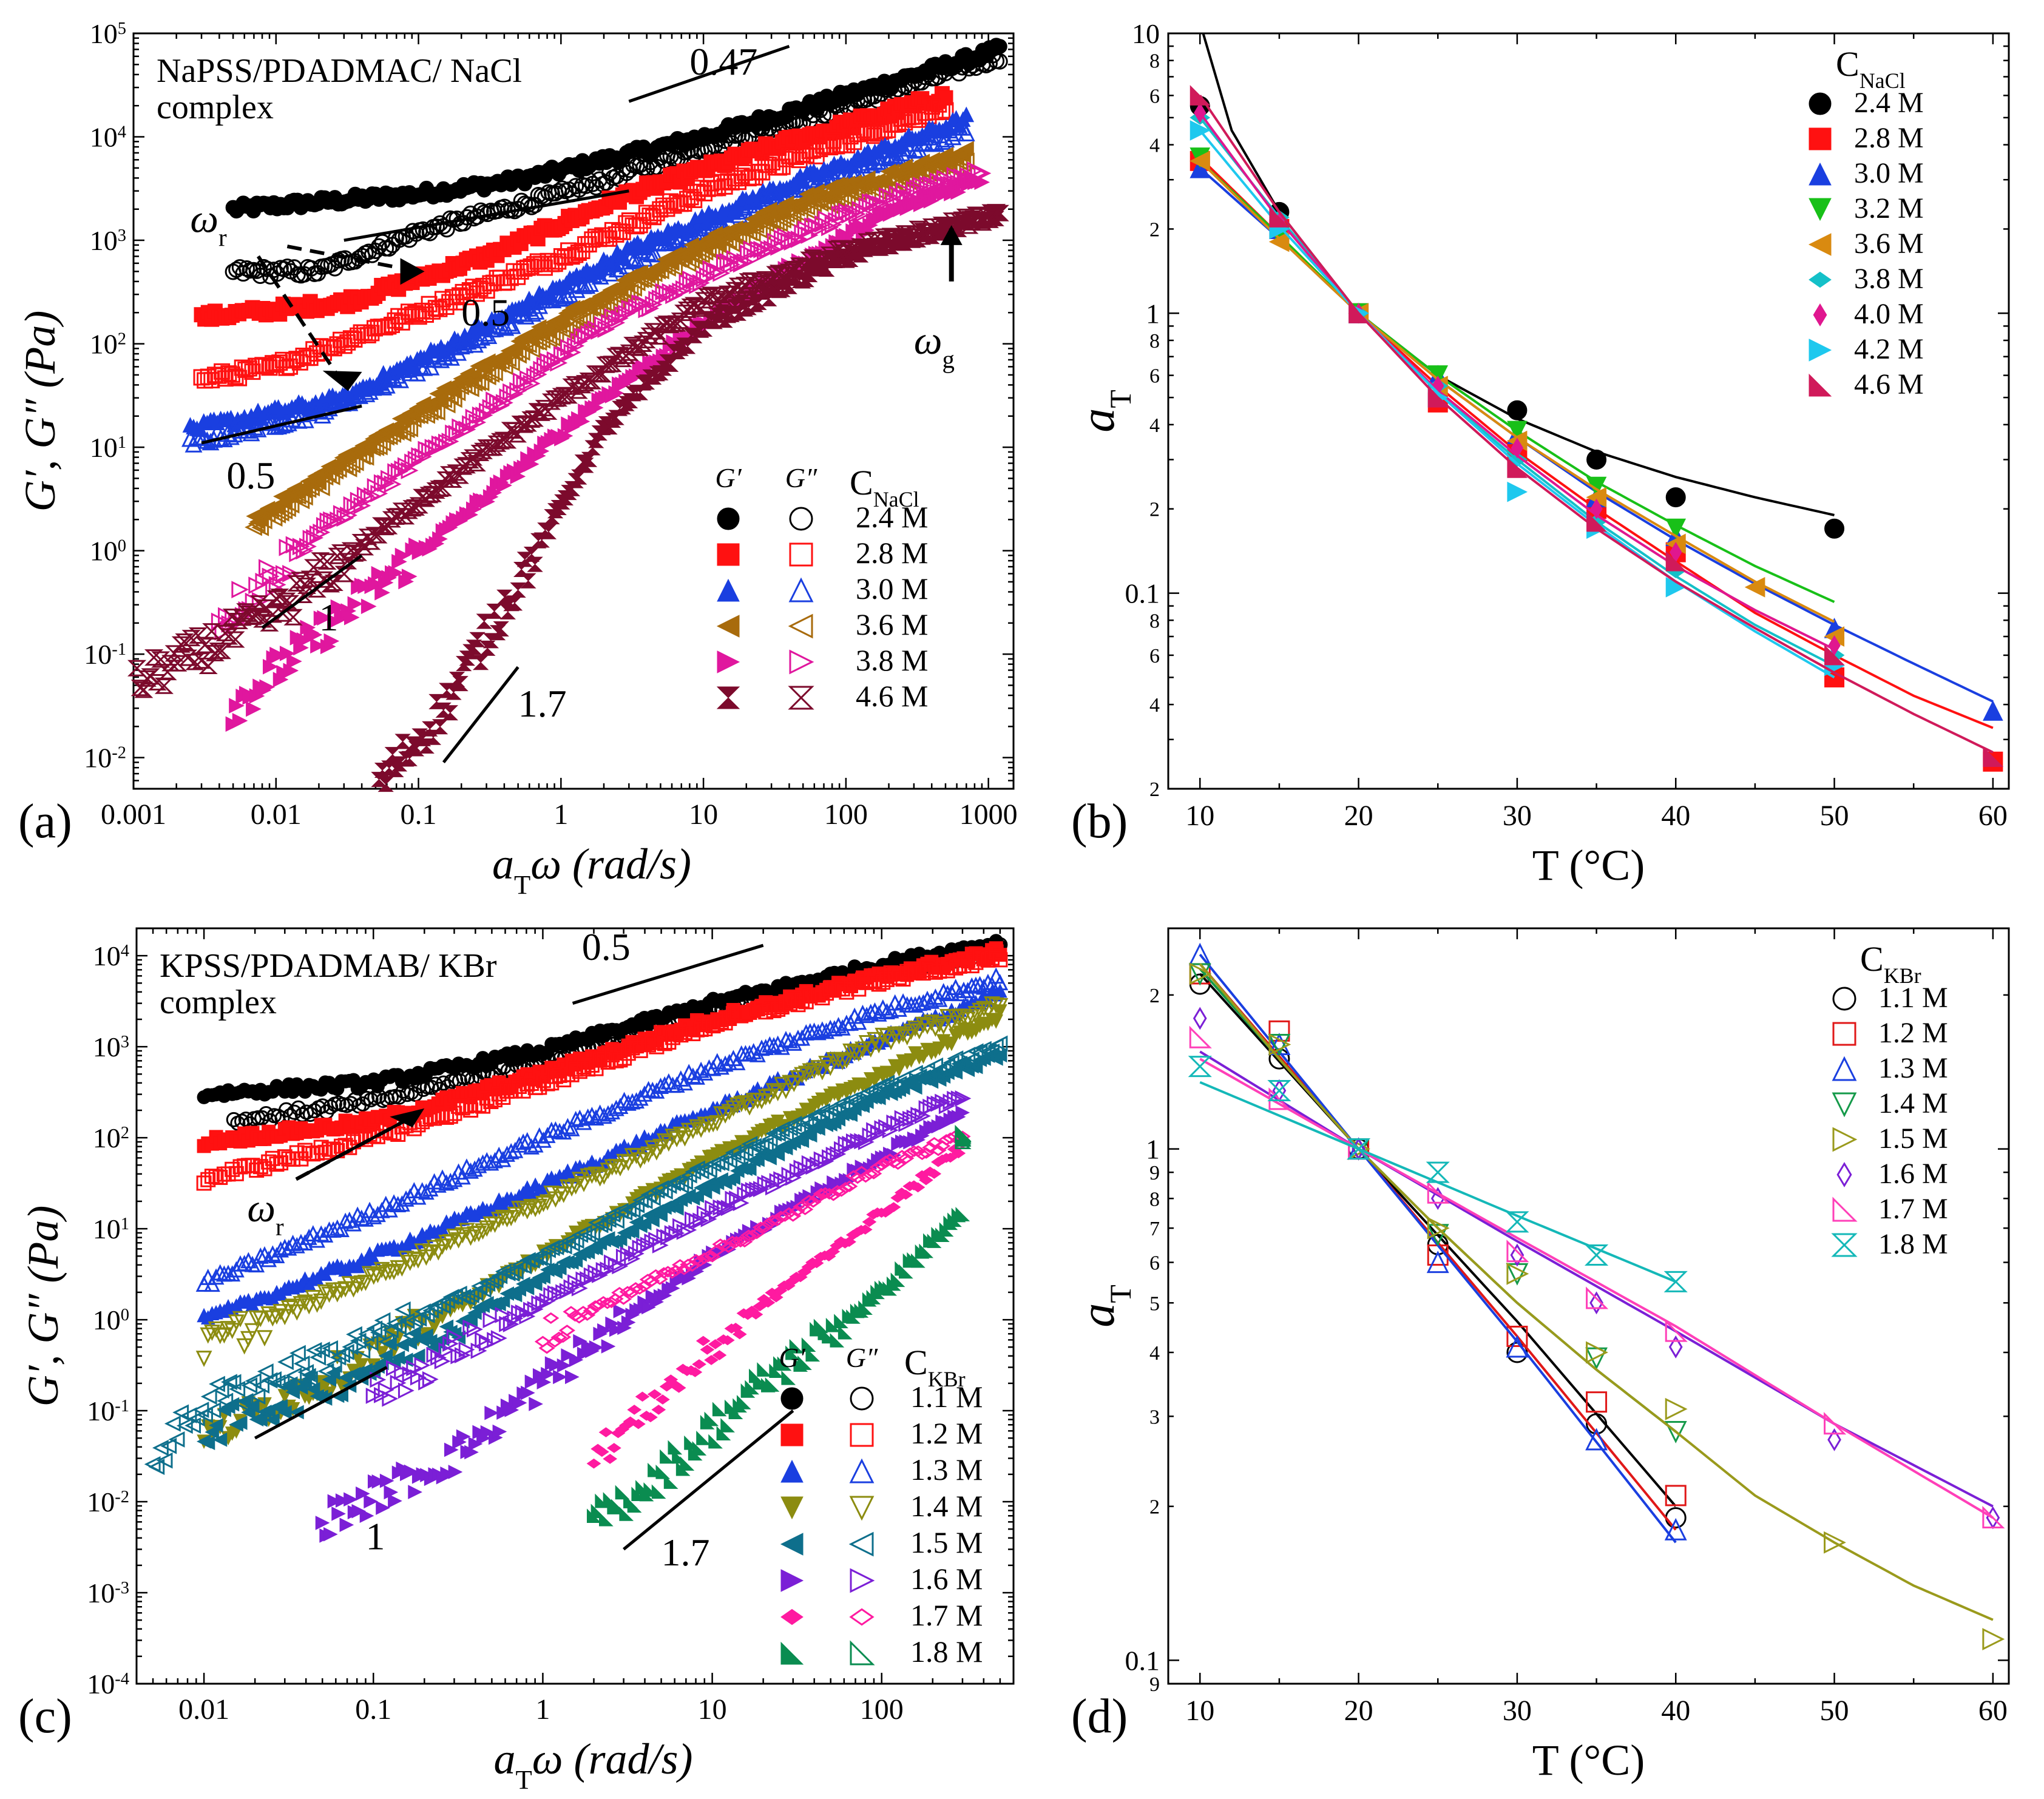 This screenshot has width=2044, height=1799. Describe the element at coordinates (108, 551) in the screenshot. I see `y-tick-label: 10⁰` at that location.